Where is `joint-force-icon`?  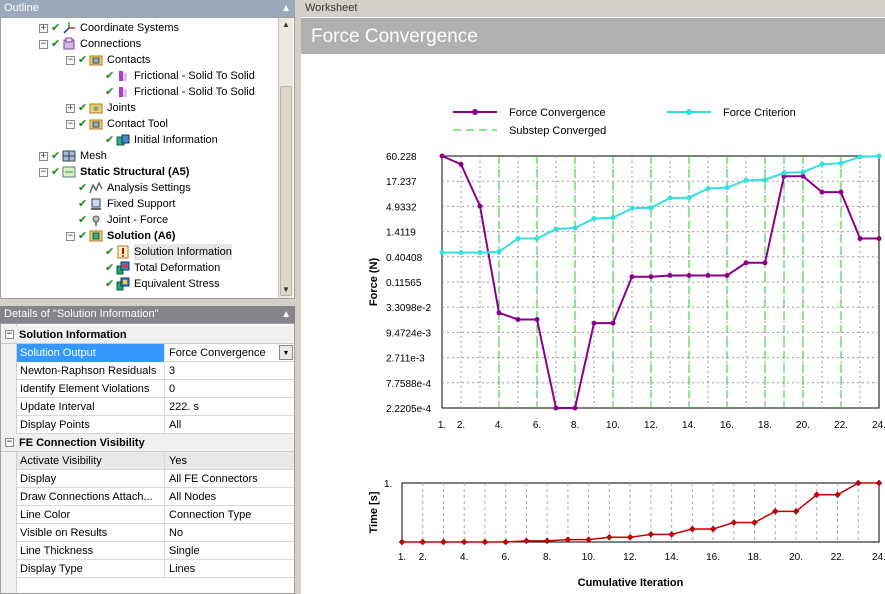 joint-force-icon is located at coordinates (96, 220).